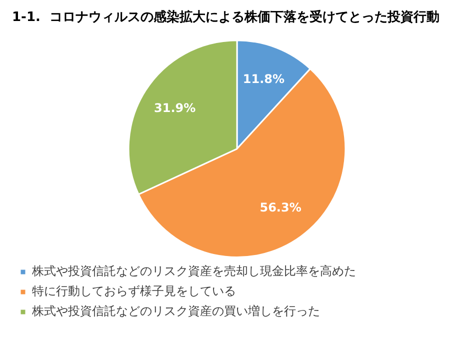 This screenshot has width=474, height=341. I want to click on chart-title: 1-1. コロナウィルスの感染拡大による株価下落を受けてとった投資行動, so click(226, 17).